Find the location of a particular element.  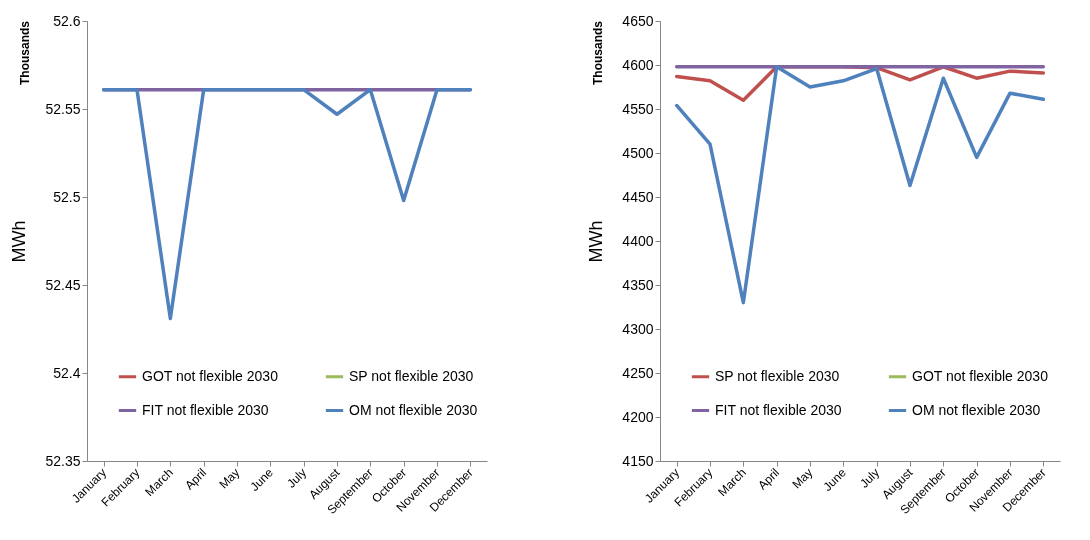

y-tick-label: 52.5 is located at coordinates (67, 196).